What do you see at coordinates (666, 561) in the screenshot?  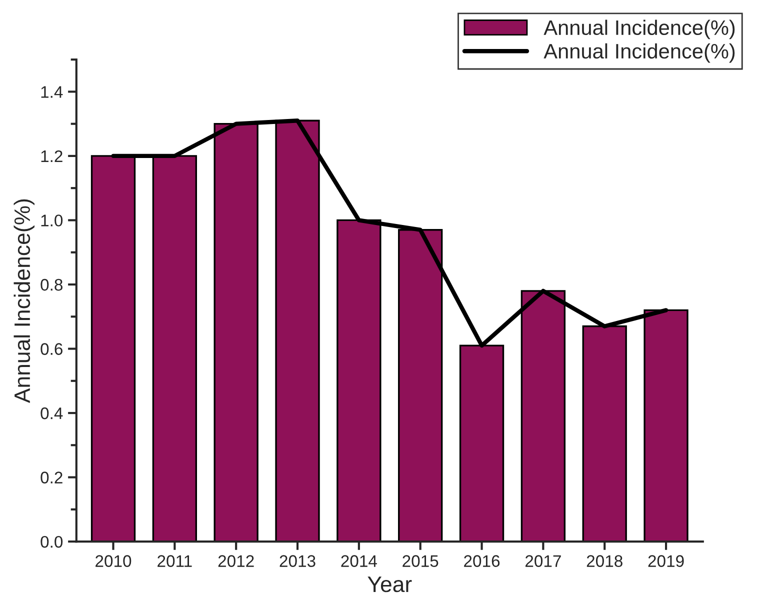 I see `x-tick-label: 2019` at bounding box center [666, 561].